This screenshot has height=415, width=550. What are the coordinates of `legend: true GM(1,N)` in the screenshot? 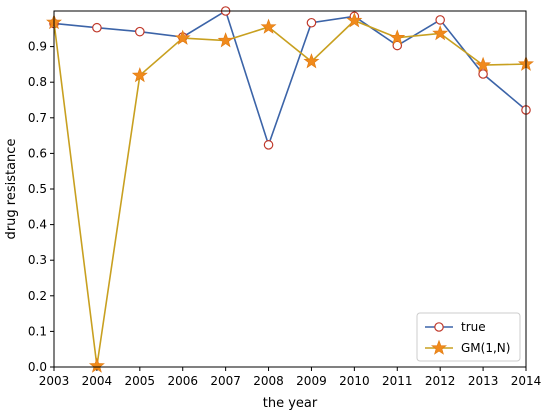 It's located at (468, 337).